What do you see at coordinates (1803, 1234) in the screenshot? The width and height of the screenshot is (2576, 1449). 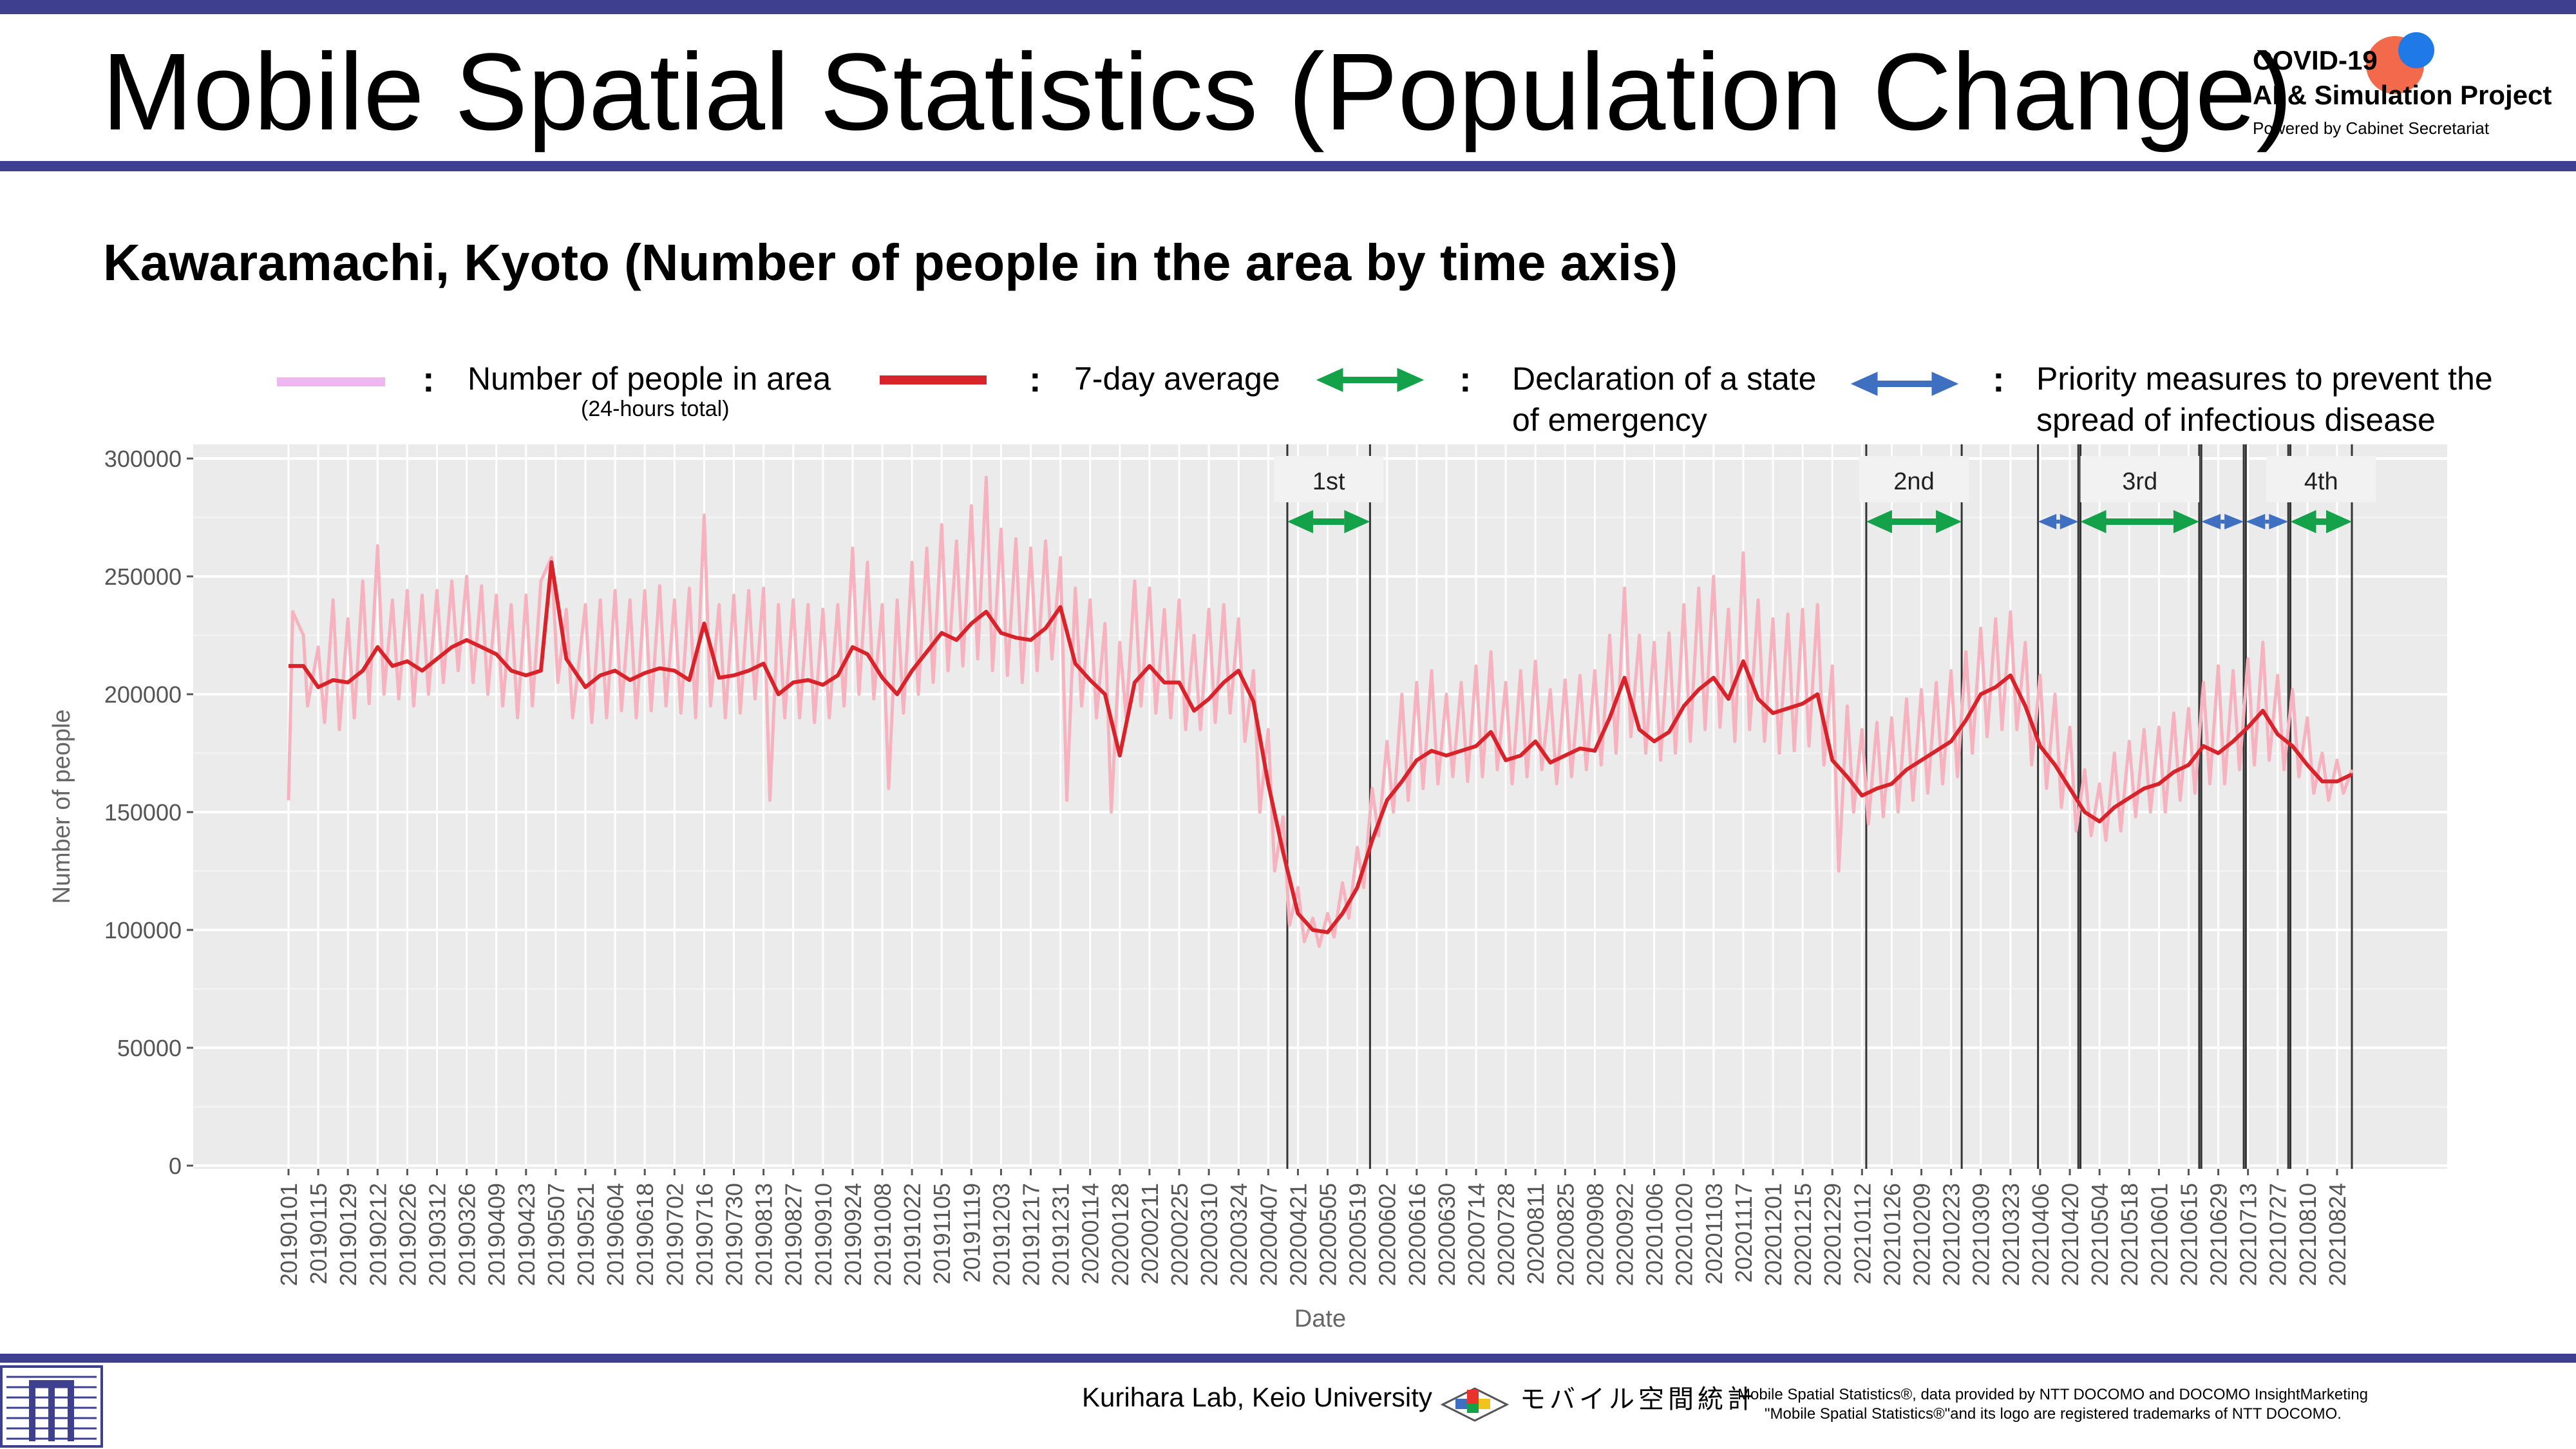 I see `x-tick-label: 20201215` at bounding box center [1803, 1234].